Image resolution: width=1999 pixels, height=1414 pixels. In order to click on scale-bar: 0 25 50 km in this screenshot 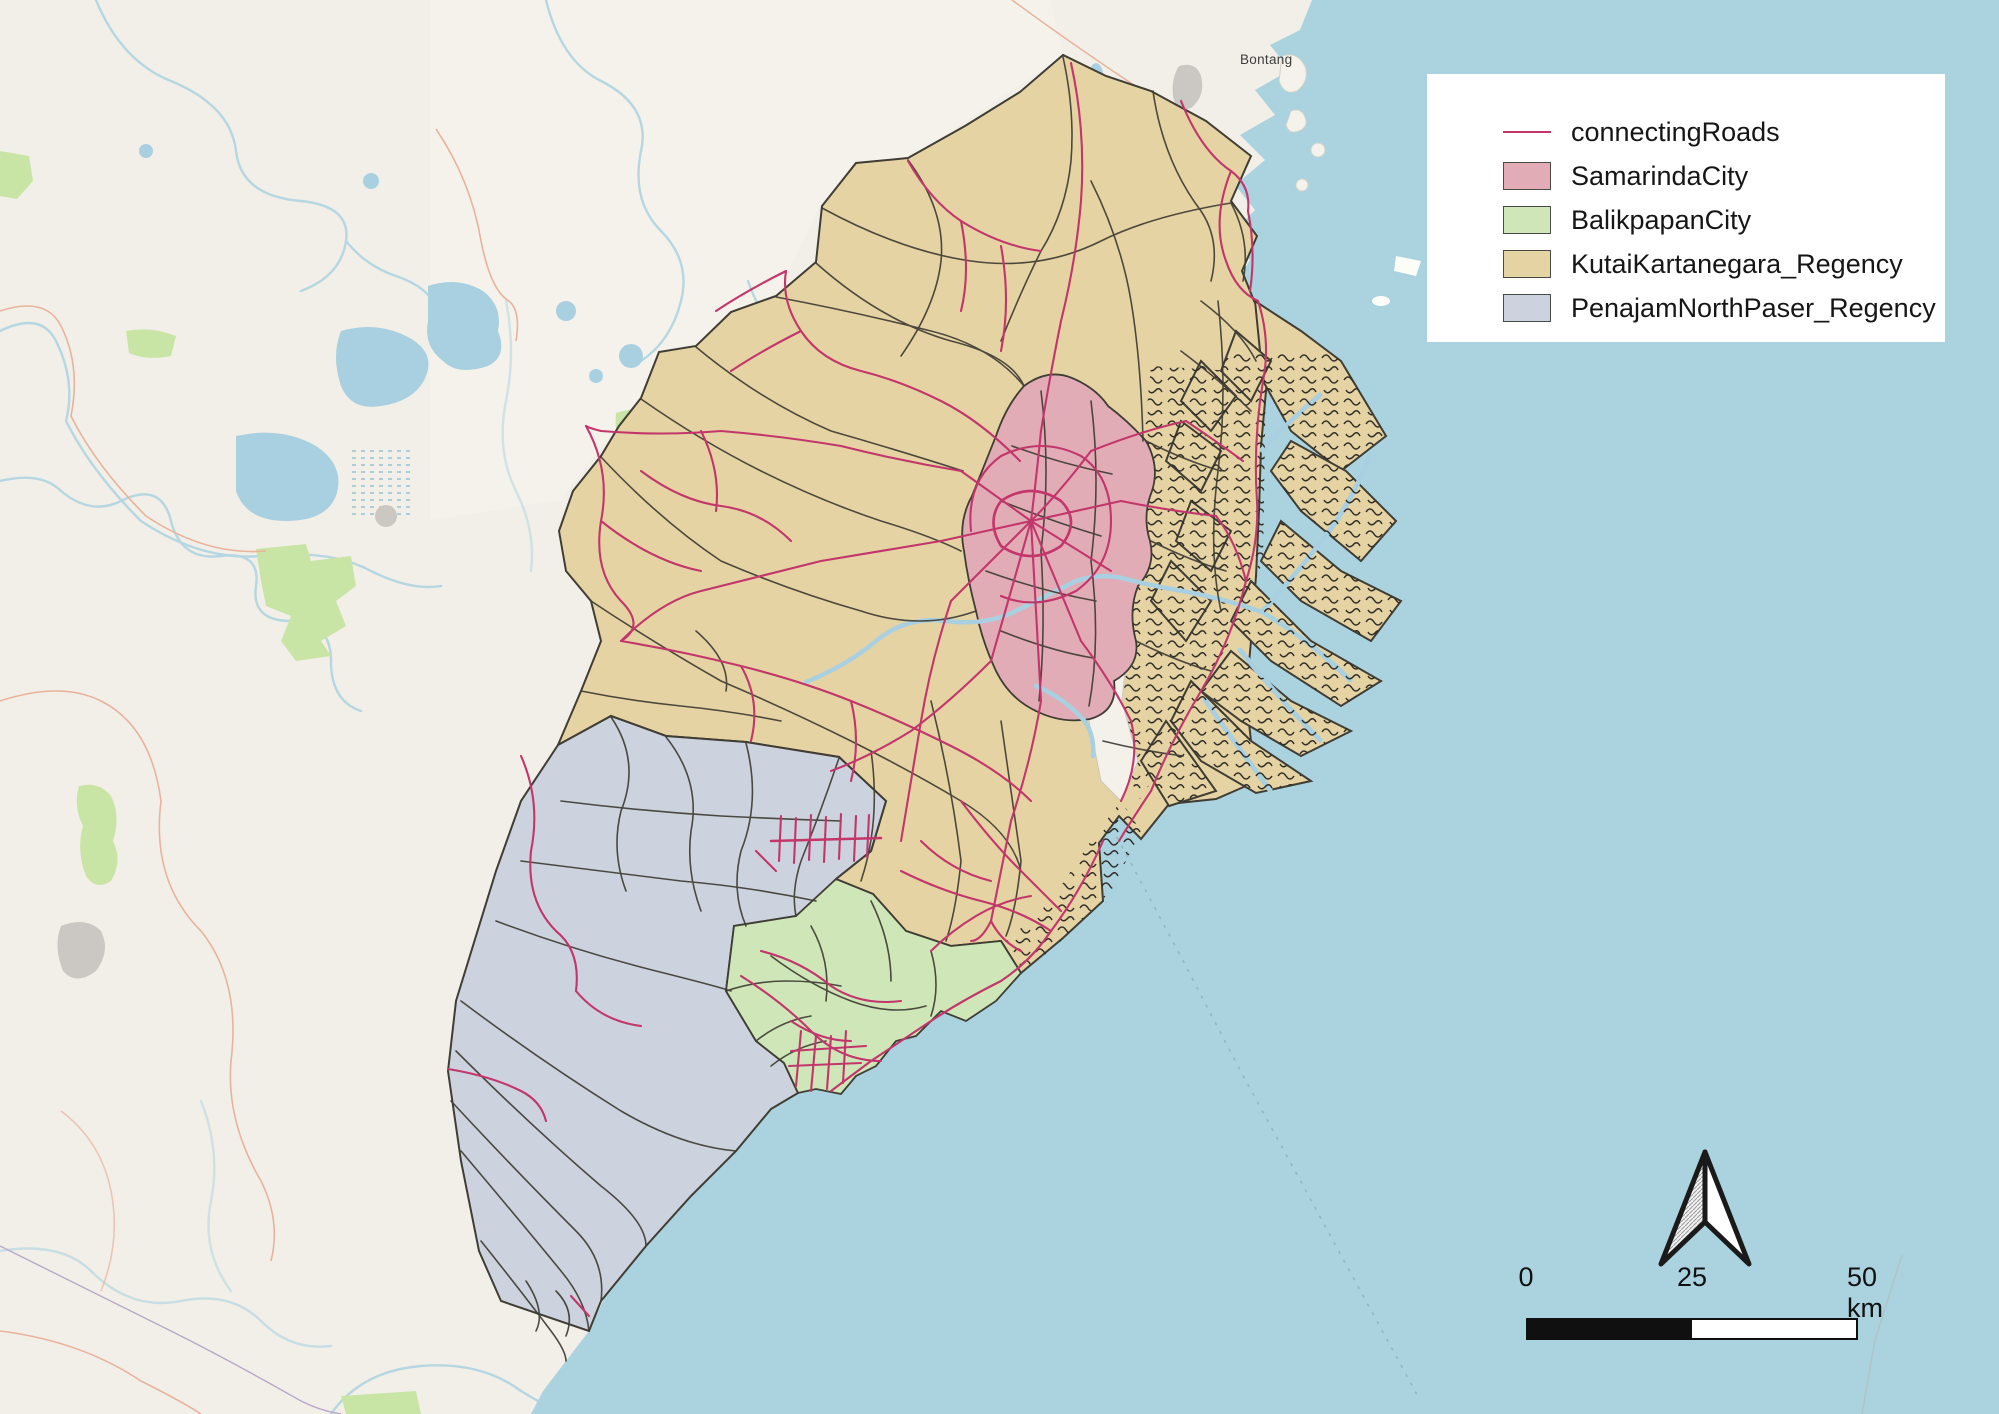, I will do `click(1718, 1307)`.